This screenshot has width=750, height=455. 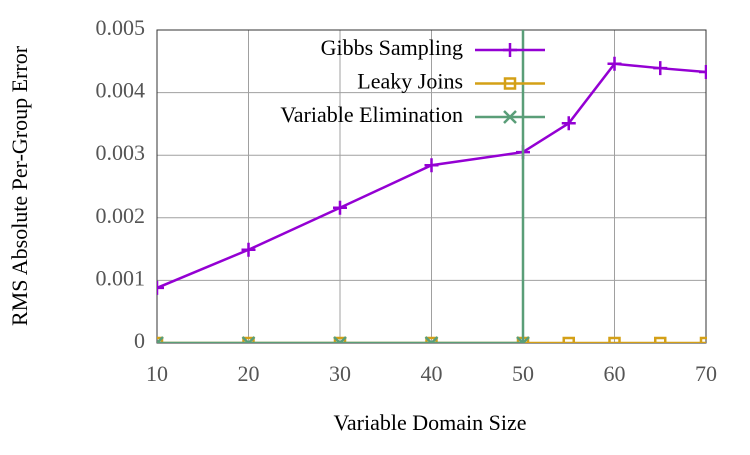 I want to click on legend-label: Leaky Joins, so click(x=410, y=81).